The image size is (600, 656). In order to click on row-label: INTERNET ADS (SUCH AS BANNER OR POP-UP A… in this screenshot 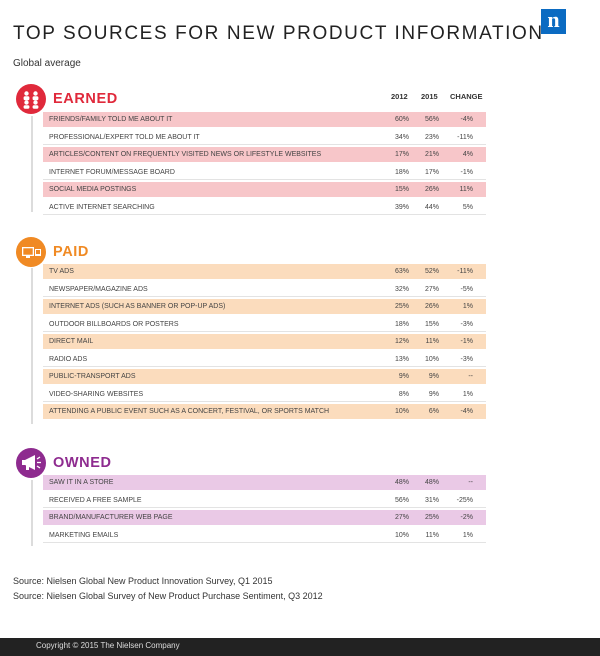, I will do `click(137, 307)`.